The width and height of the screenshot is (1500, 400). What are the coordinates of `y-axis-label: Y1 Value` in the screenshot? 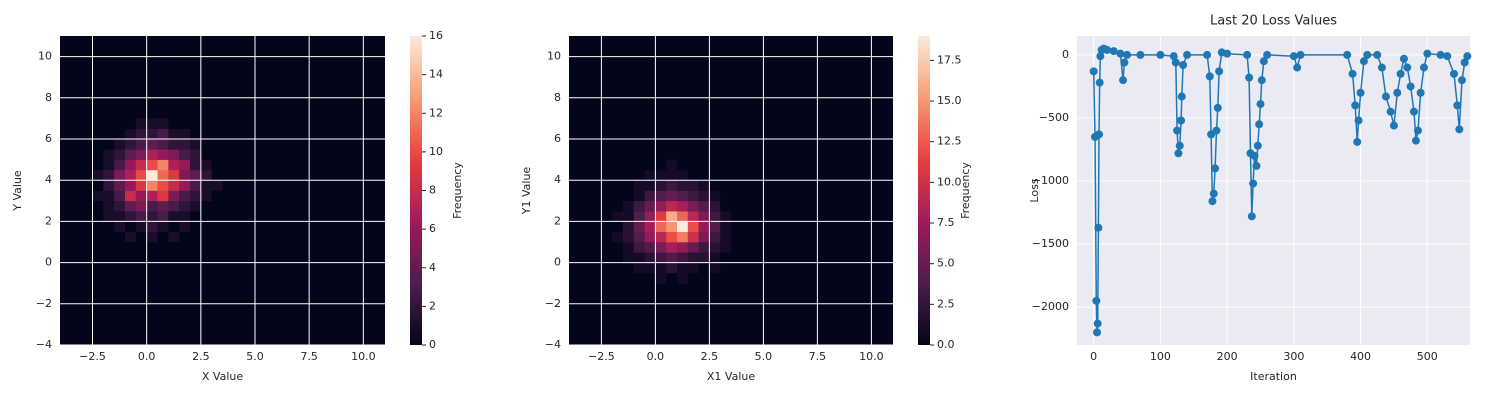 It's located at (526, 191).